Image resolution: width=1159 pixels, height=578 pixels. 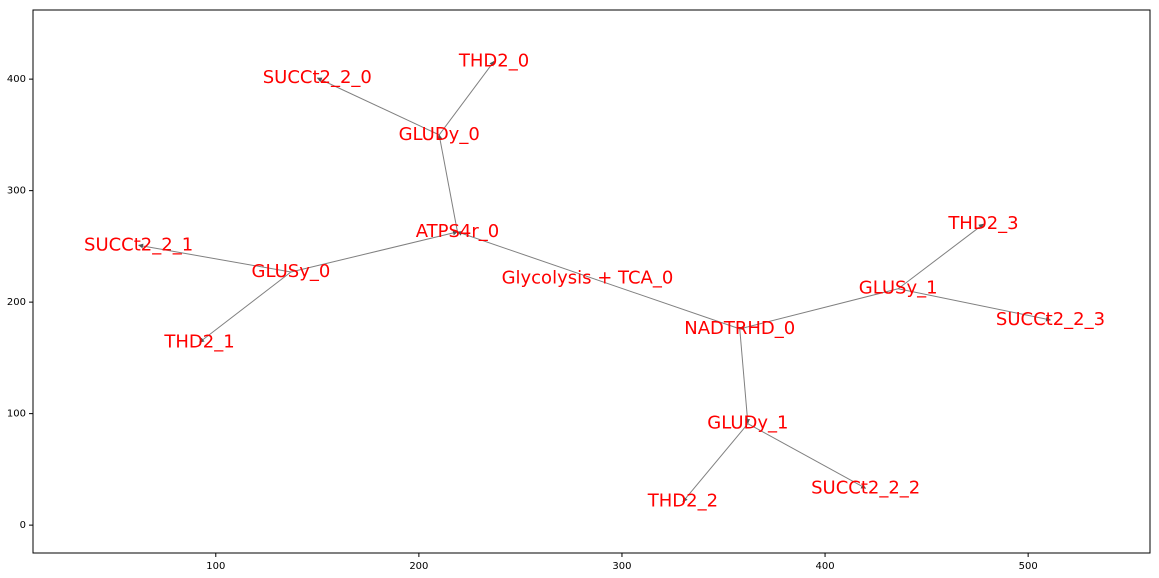 What do you see at coordinates (458, 231) in the screenshot?
I see `node-label: ATPS4r_0` at bounding box center [458, 231].